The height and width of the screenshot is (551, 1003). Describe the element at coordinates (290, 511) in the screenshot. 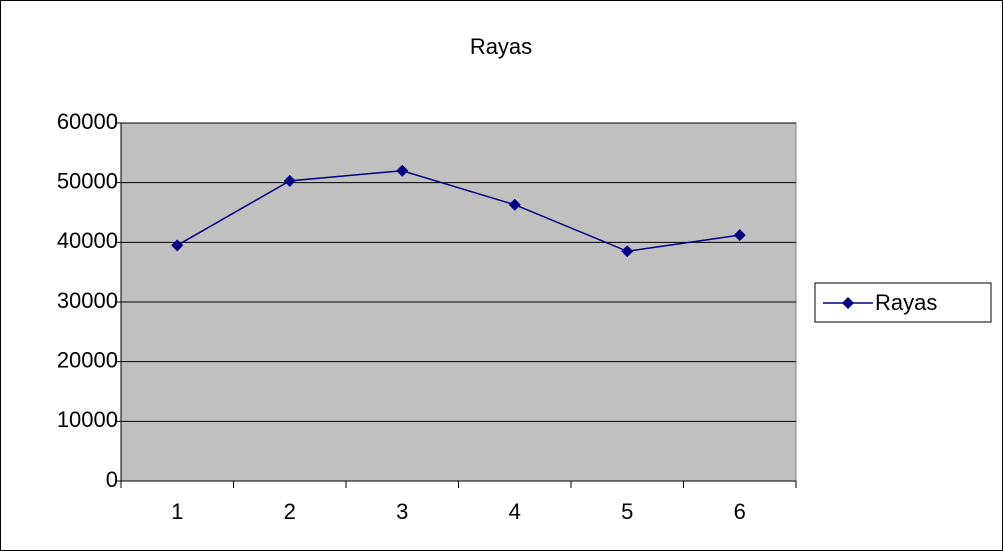

I see `x-tick-label: 2` at that location.